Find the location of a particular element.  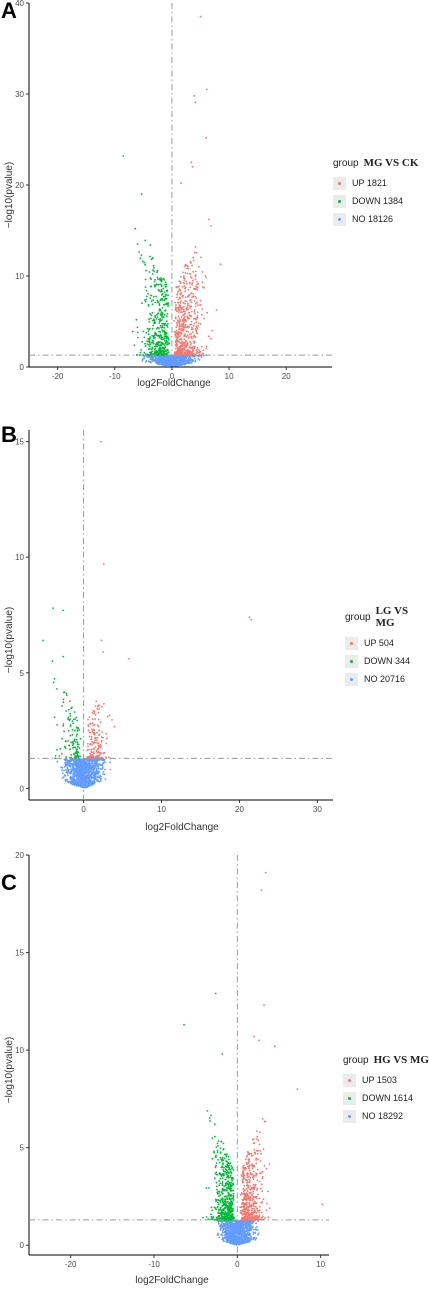

x-tick-label-a: -10 is located at coordinates (115, 376).